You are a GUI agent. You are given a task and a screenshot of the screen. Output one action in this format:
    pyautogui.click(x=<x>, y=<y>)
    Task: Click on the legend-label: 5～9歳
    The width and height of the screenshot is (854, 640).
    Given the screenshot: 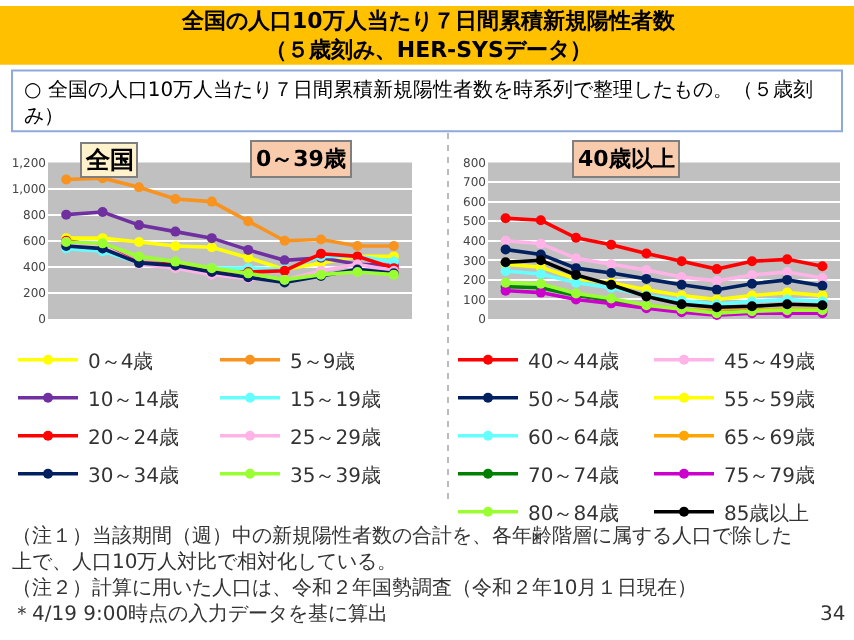 What is the action you would take?
    pyautogui.click(x=323, y=361)
    